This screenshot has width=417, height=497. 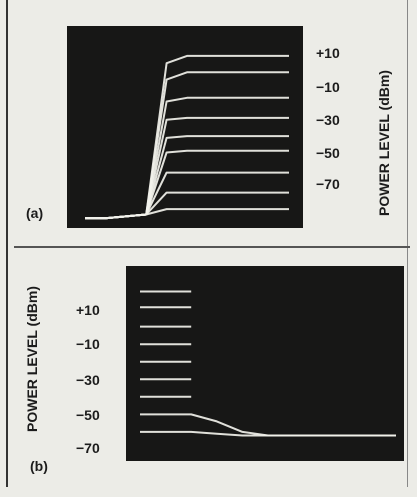 I want to click on ytick-a-minus50: −50, so click(x=328, y=153).